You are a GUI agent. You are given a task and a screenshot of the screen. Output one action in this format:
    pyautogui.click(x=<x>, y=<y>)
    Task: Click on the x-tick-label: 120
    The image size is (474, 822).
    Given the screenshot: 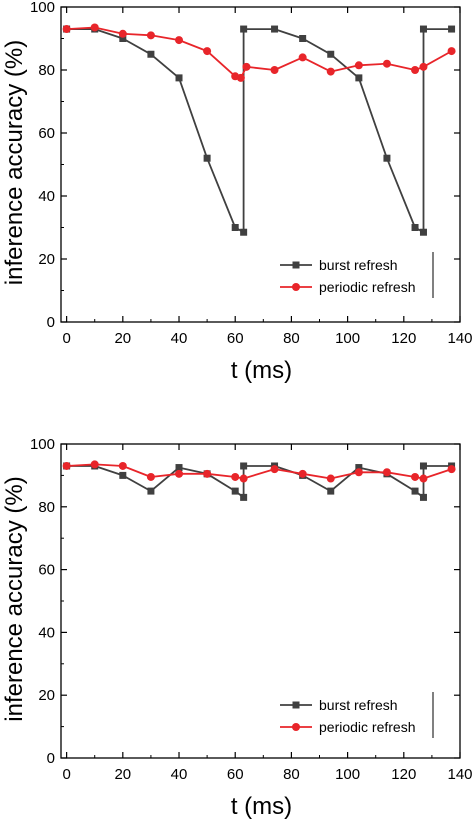 What is the action you would take?
    pyautogui.click(x=403, y=774)
    